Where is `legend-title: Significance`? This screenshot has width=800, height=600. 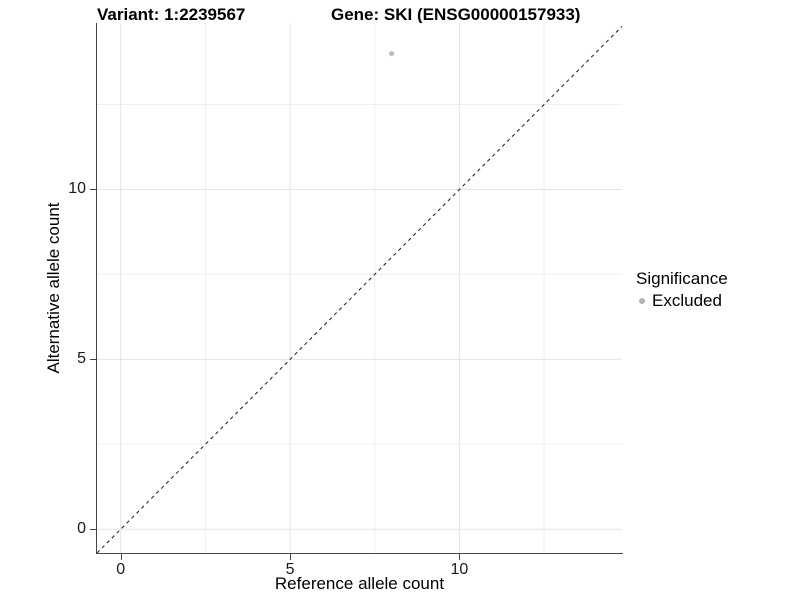 legend-title: Significance is located at coordinates (682, 278).